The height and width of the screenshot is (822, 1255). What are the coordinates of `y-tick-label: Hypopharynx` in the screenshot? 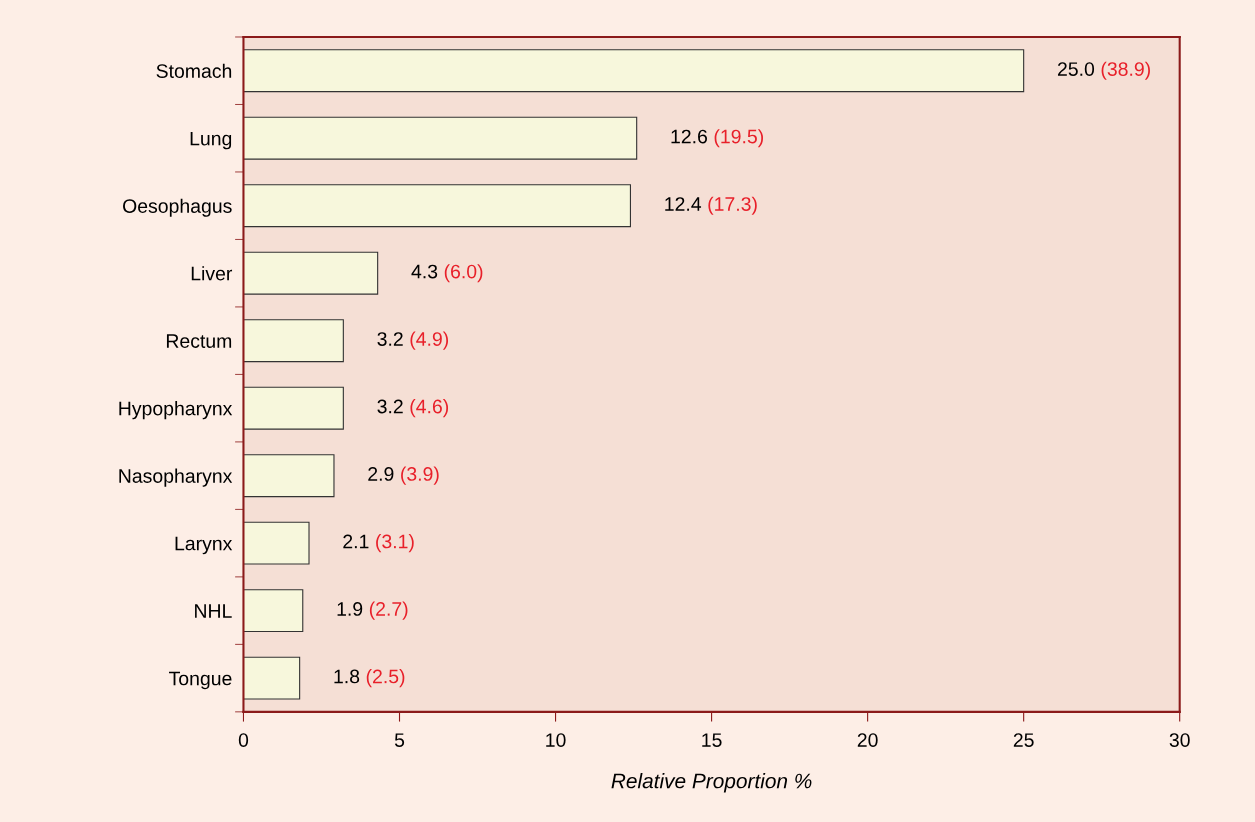 It's located at (176, 410).